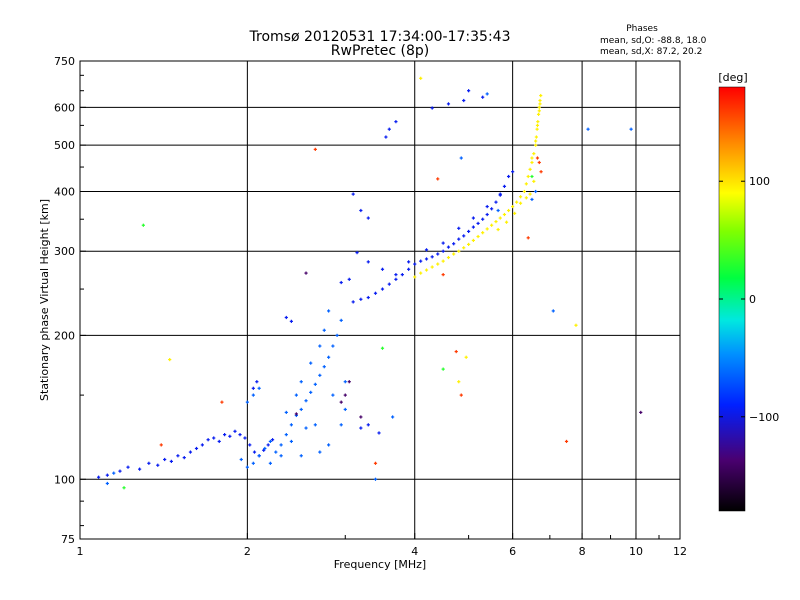  I want to click on y-tick-label: 100, so click(64, 479).